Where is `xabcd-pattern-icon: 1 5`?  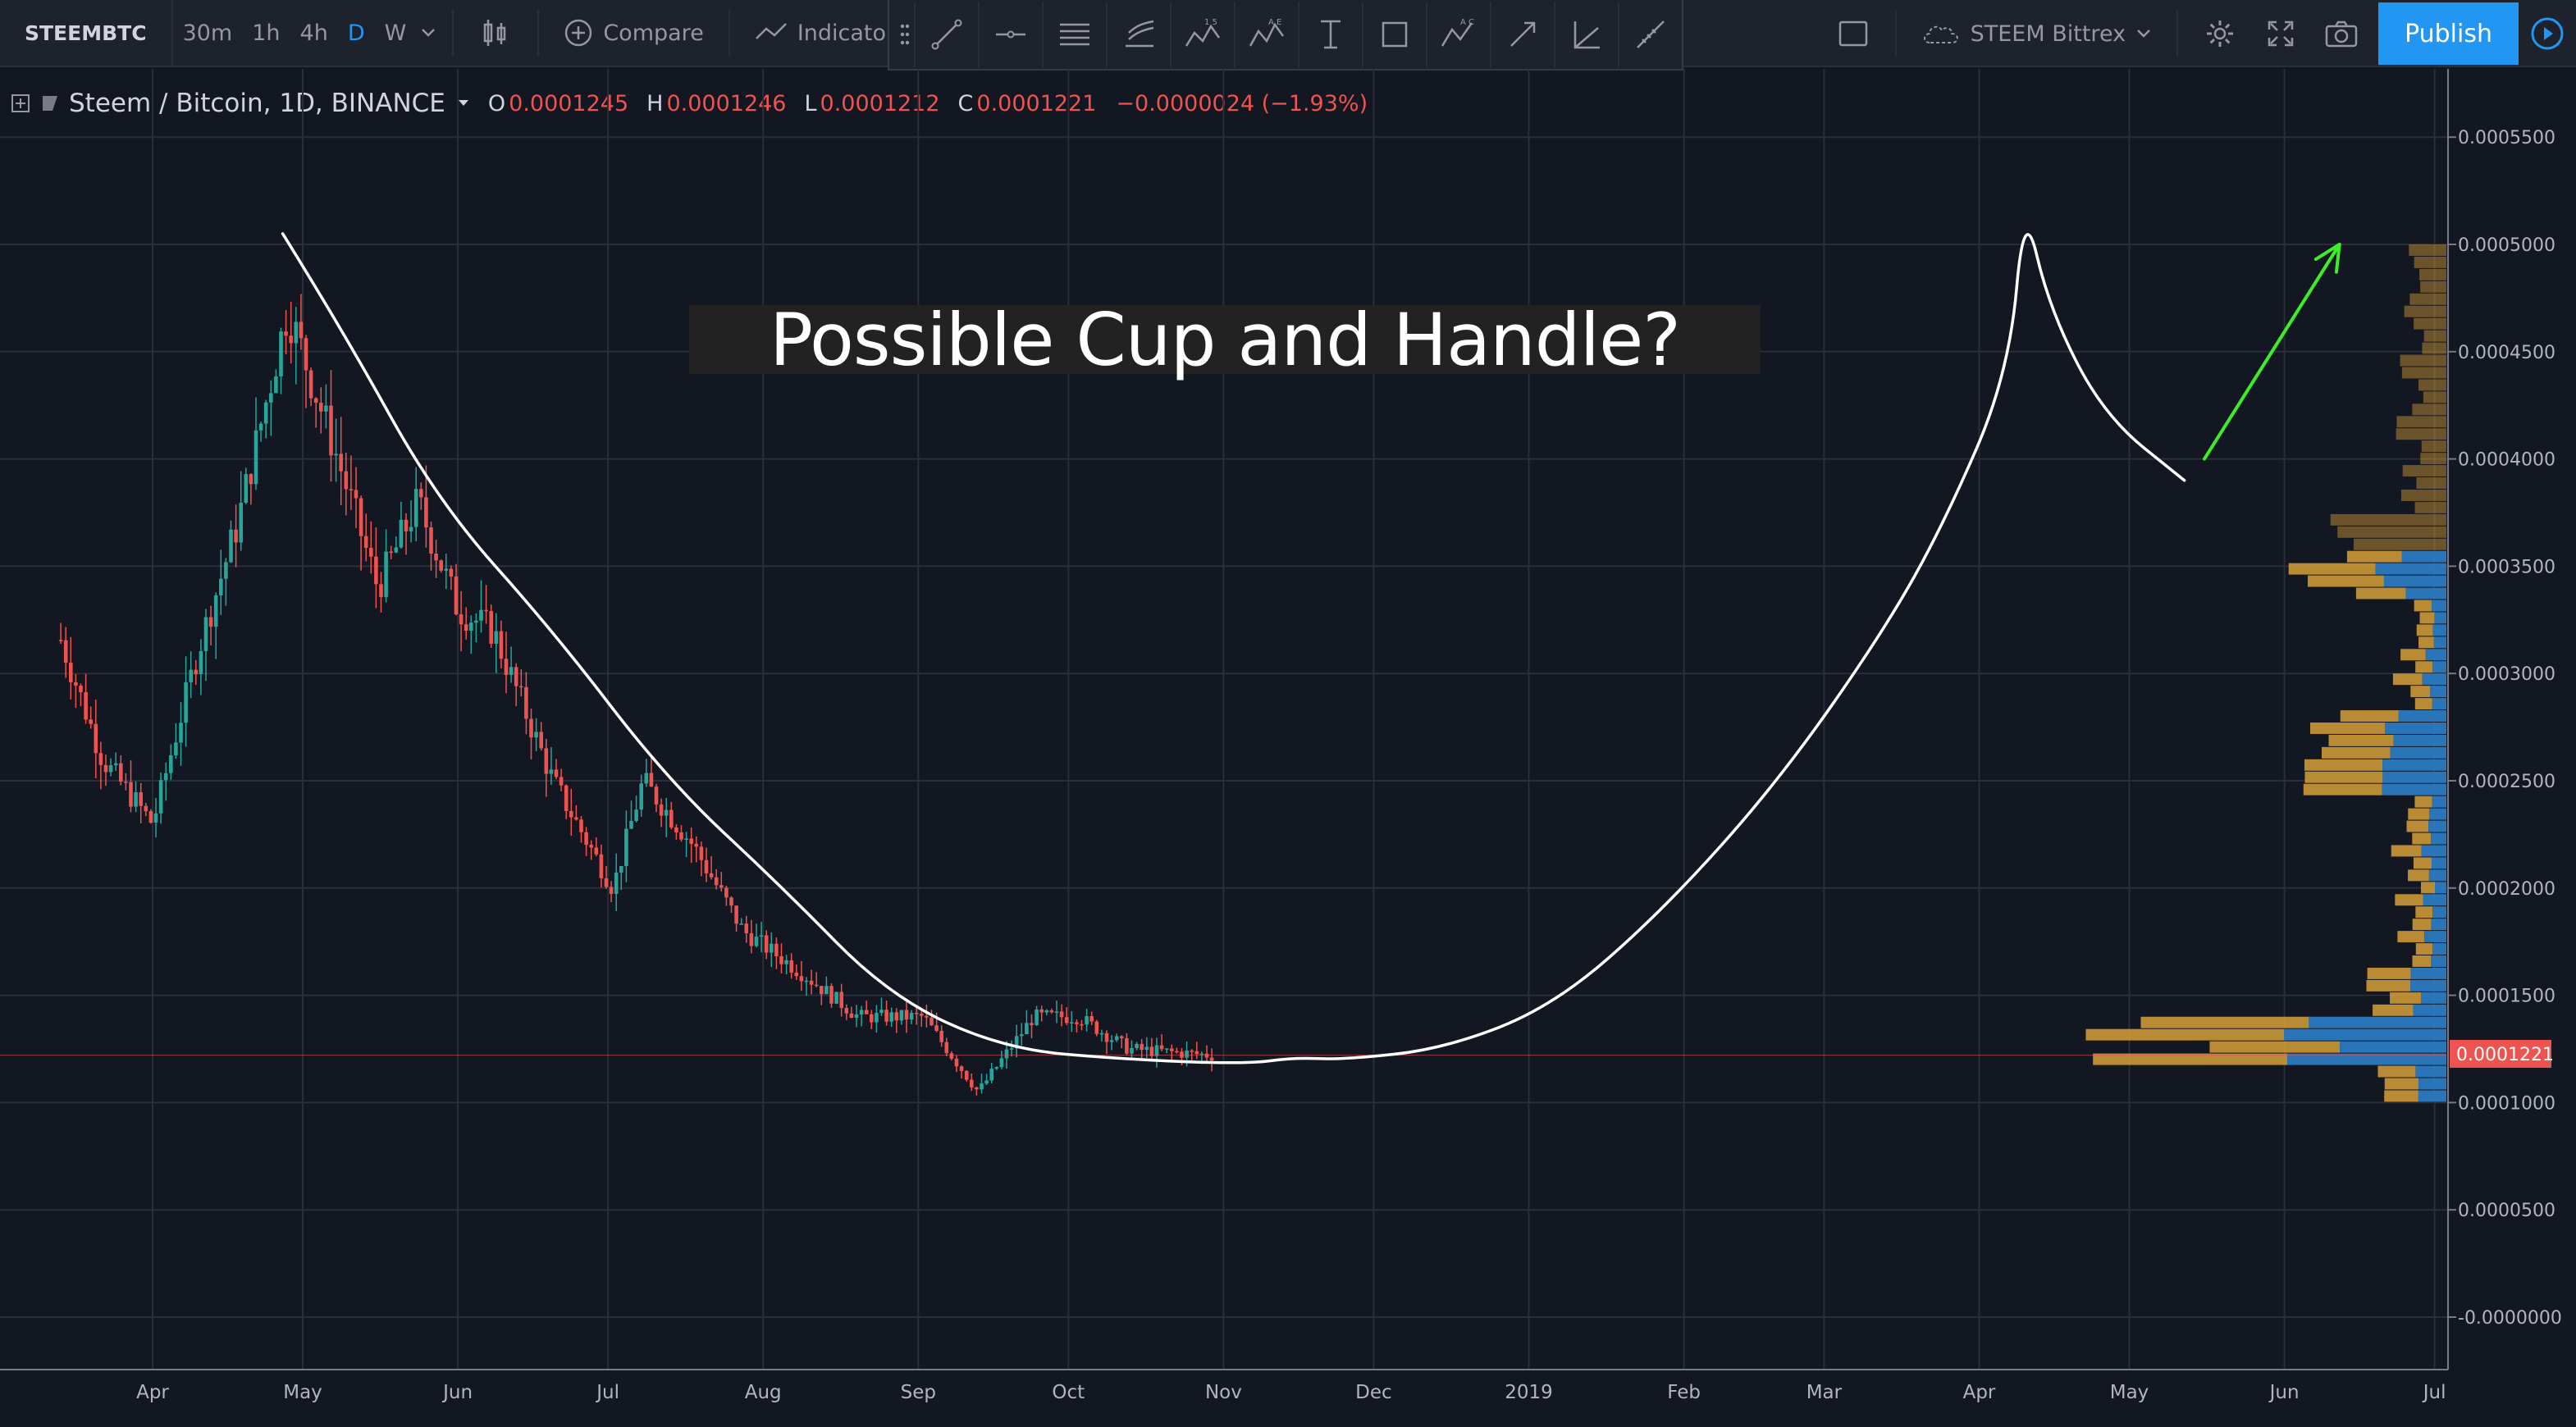 xabcd-pattern-icon: 1 5 is located at coordinates (1204, 34).